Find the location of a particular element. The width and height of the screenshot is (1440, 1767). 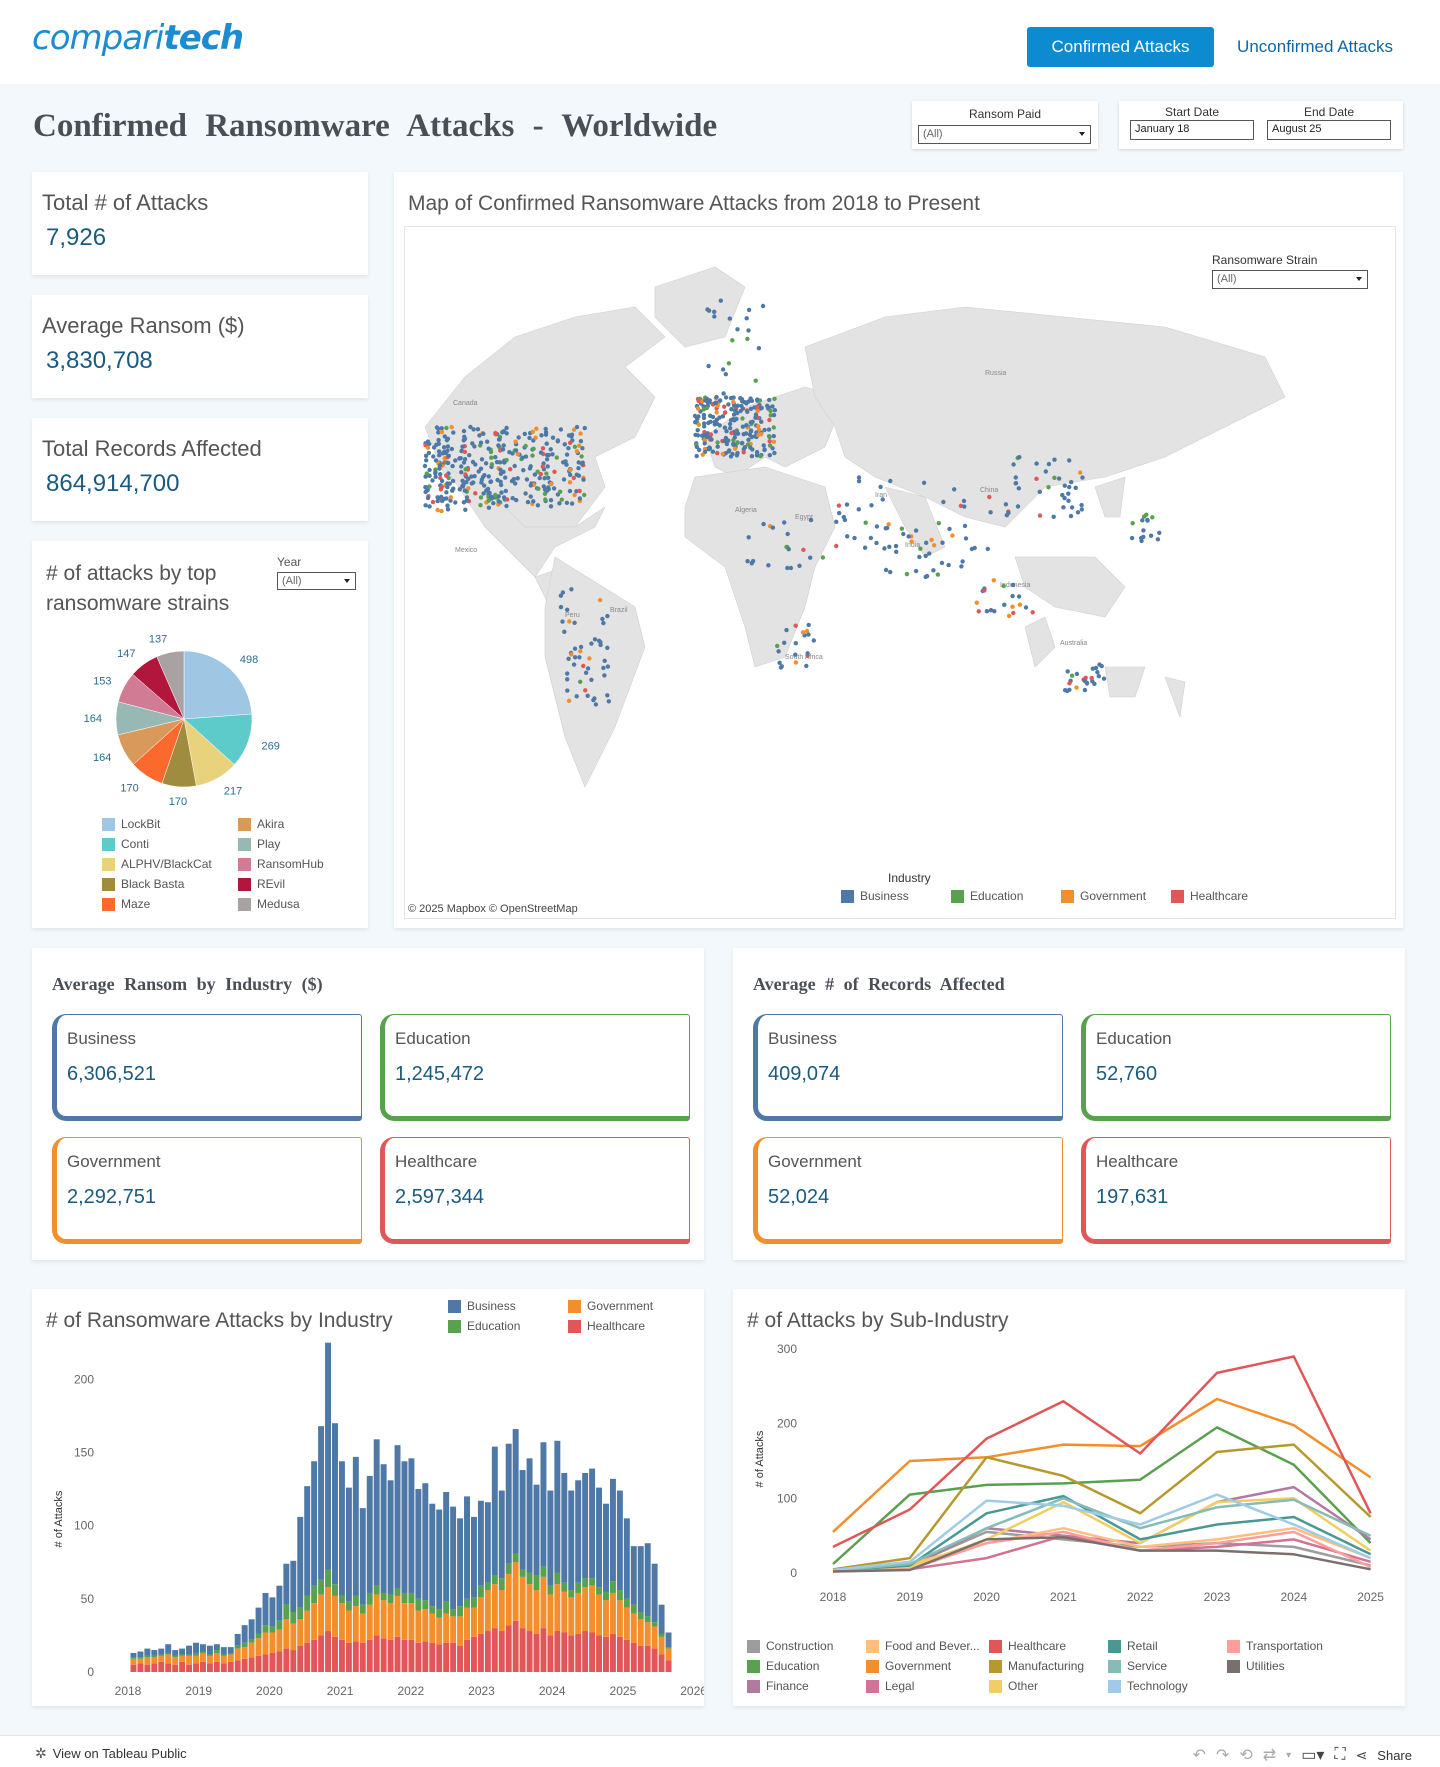

line-series-food-and-beverage is located at coordinates (1102, 1549).